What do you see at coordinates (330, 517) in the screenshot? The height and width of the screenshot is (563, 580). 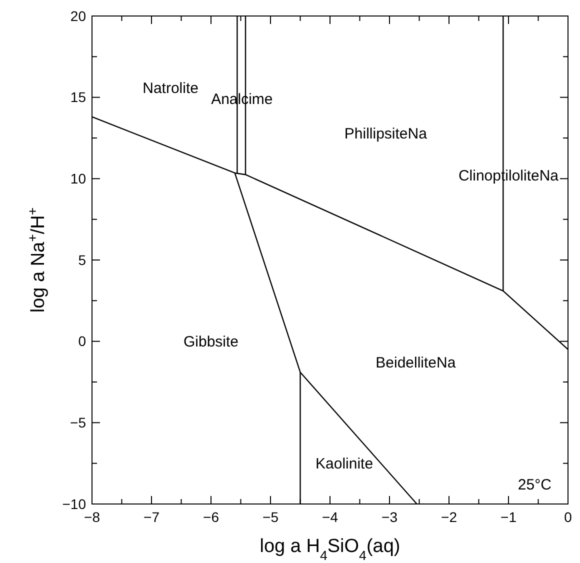 I see `x-tick-label: −4` at bounding box center [330, 517].